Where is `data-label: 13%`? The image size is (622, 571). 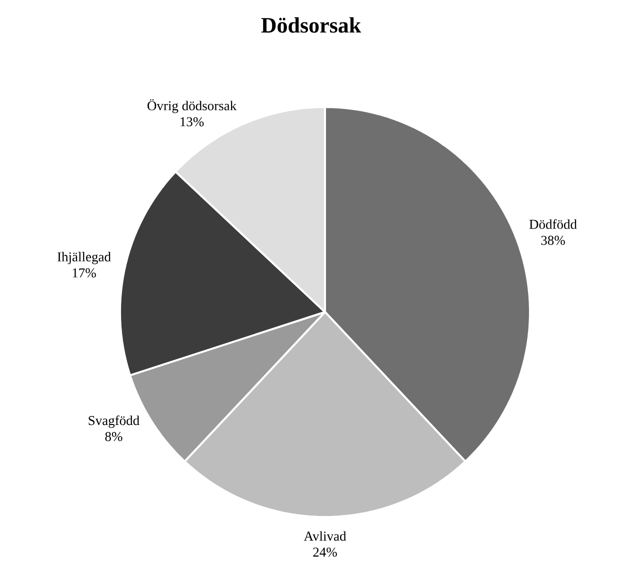
data-label: 13% is located at coordinates (192, 121).